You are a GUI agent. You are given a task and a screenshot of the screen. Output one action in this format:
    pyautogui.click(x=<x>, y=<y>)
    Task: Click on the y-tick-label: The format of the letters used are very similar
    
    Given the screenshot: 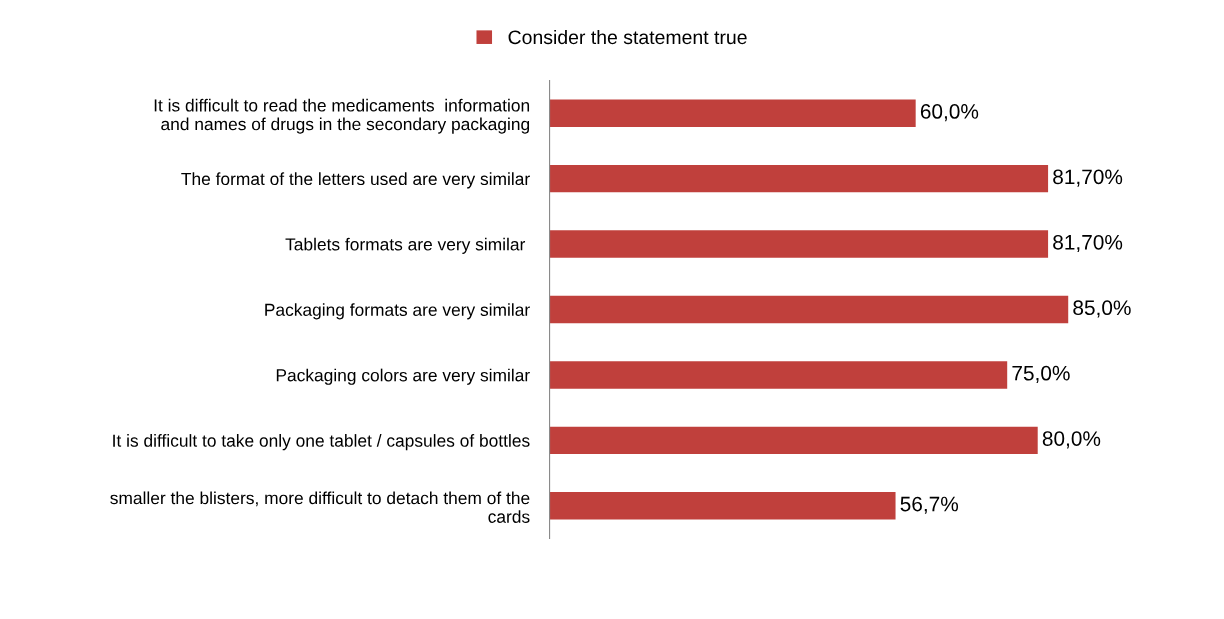 What is the action you would take?
    pyautogui.click(x=355, y=180)
    